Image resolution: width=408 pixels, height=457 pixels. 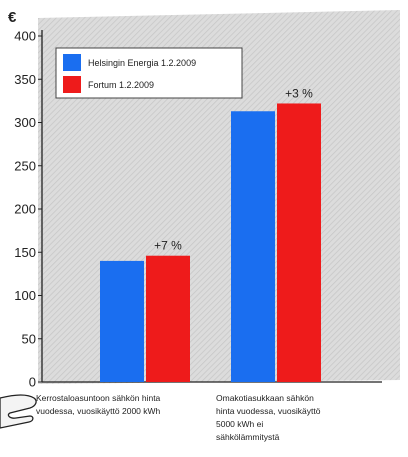 I want to click on y-tick-label: 300, so click(x=25, y=122).